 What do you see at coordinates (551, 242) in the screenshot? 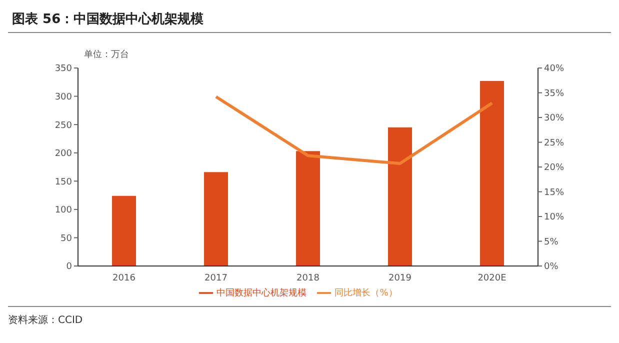
I see `y2-tick-label: 5%` at bounding box center [551, 242].